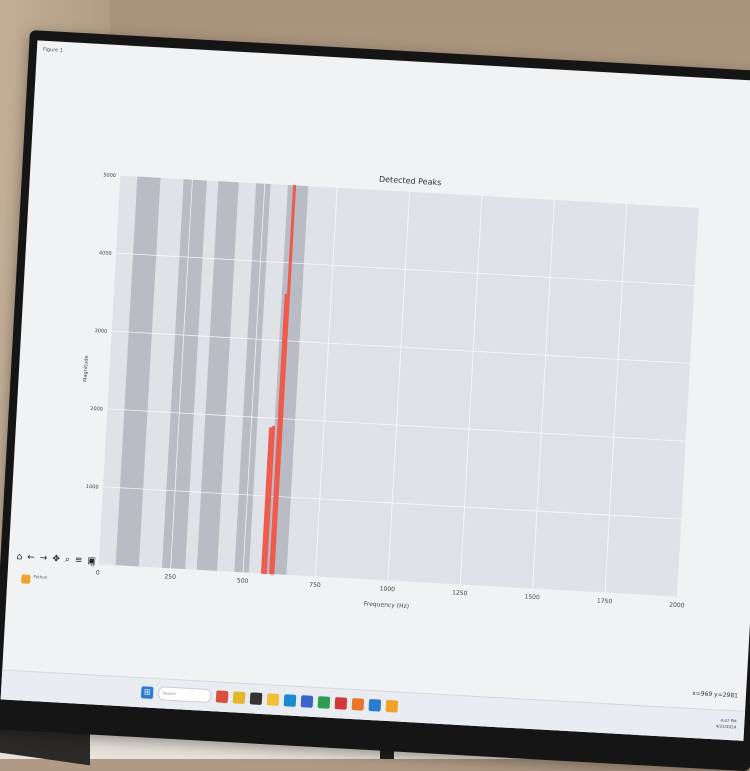 Image resolution: width=750 pixels, height=771 pixels. I want to click on y-tick-label: 1000, so click(92, 487).